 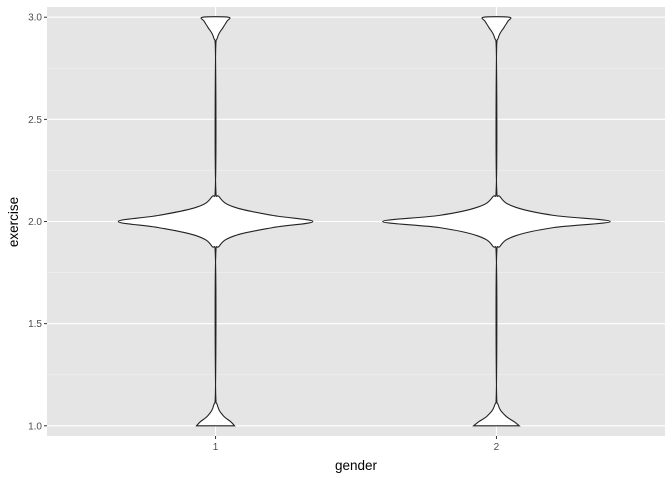 I want to click on y-tick-label: 1.5, so click(x=35, y=324).